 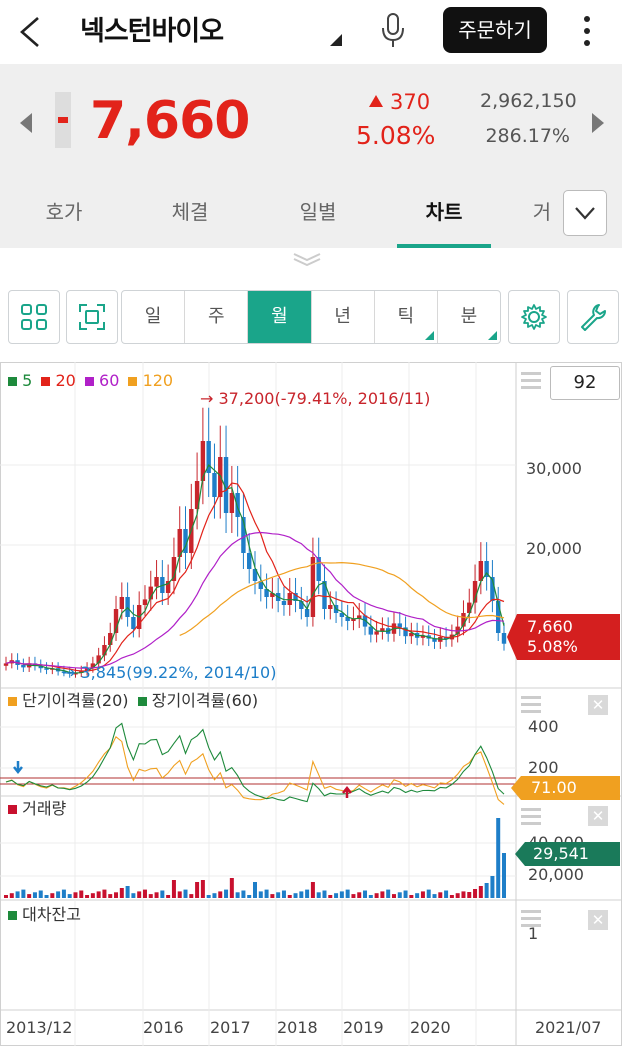 What do you see at coordinates (565, 788) in the screenshot?
I see `disparity-value-badge: 71.00` at bounding box center [565, 788].